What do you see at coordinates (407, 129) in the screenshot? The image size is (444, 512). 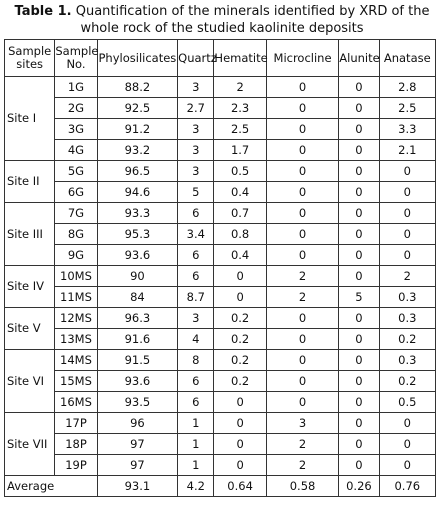 I see `value-cell: 3.3` at bounding box center [407, 129].